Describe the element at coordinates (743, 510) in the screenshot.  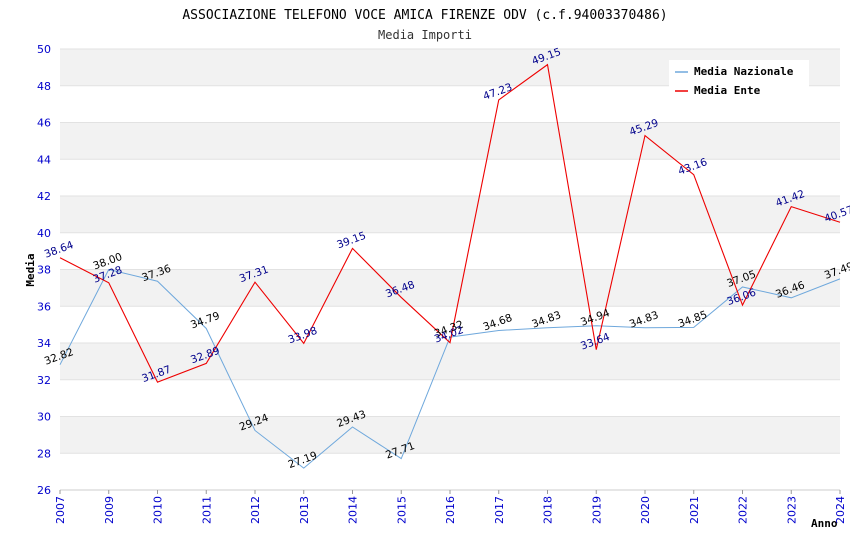
I see `x-tick-label: 2022` at that location.